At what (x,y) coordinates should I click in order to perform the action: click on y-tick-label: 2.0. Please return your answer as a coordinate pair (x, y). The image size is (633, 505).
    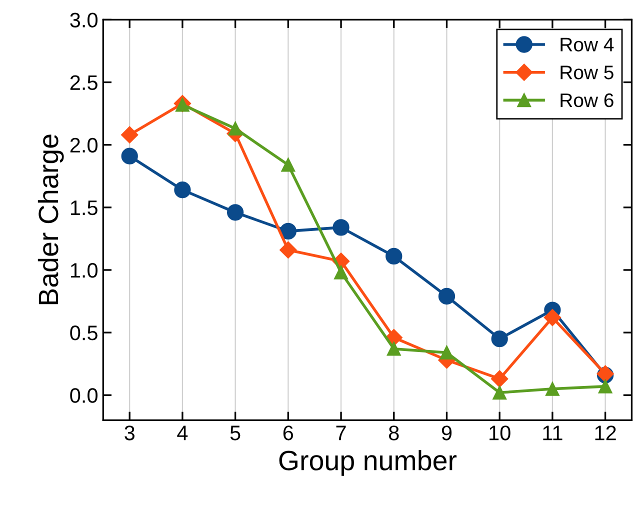
    Looking at the image, I should click on (84, 145).